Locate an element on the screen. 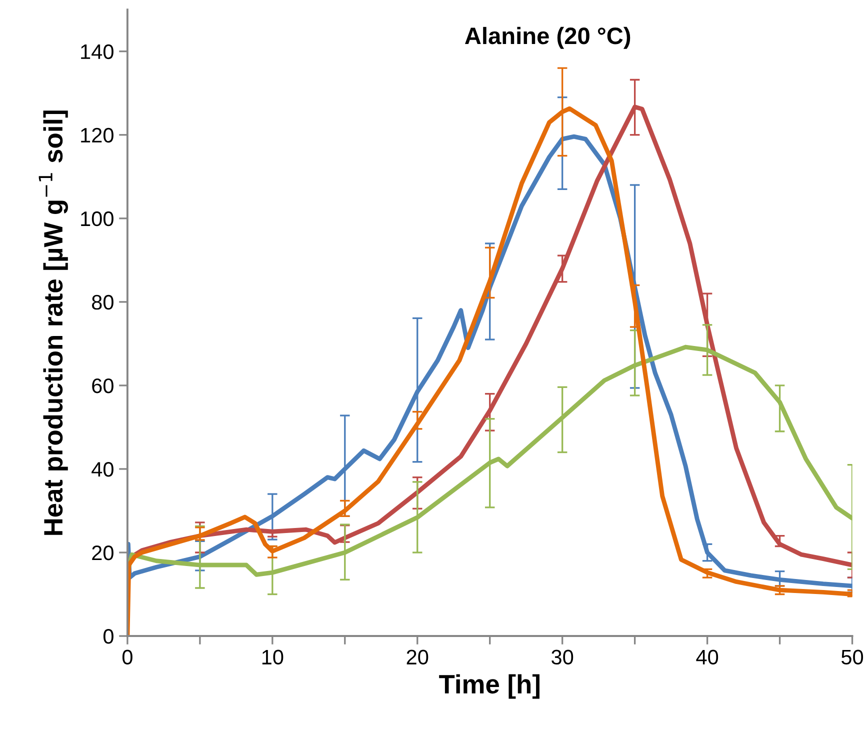 This screenshot has height=737, width=867. y-tick-label: 100 is located at coordinates (97, 218).